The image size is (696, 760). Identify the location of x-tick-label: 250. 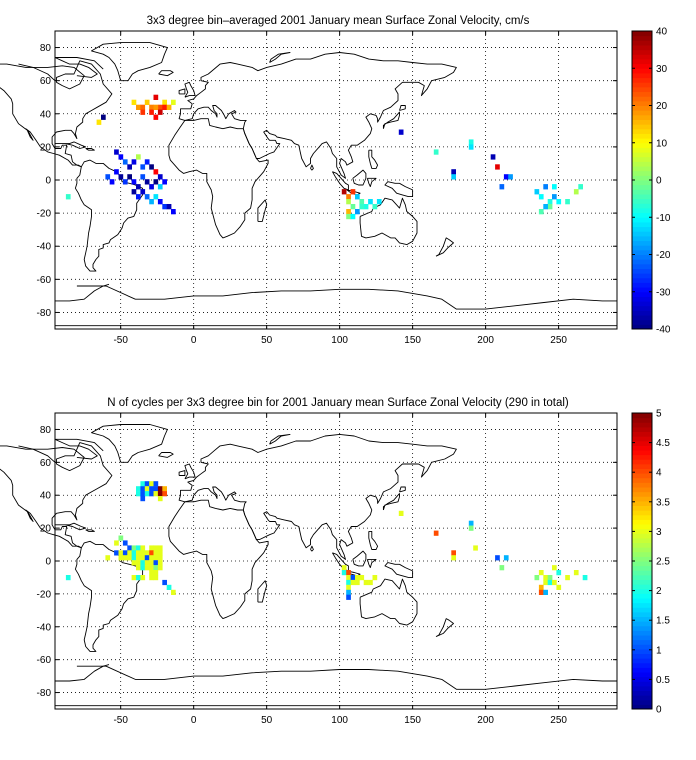
(558, 720).